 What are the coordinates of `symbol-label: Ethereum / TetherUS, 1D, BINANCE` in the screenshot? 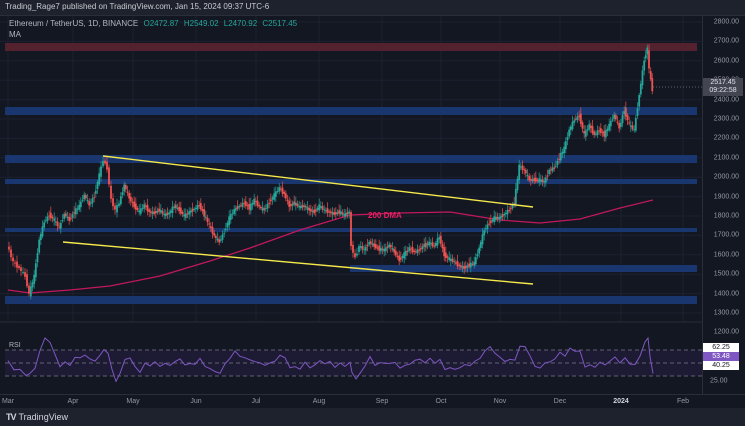 It's located at (74, 23).